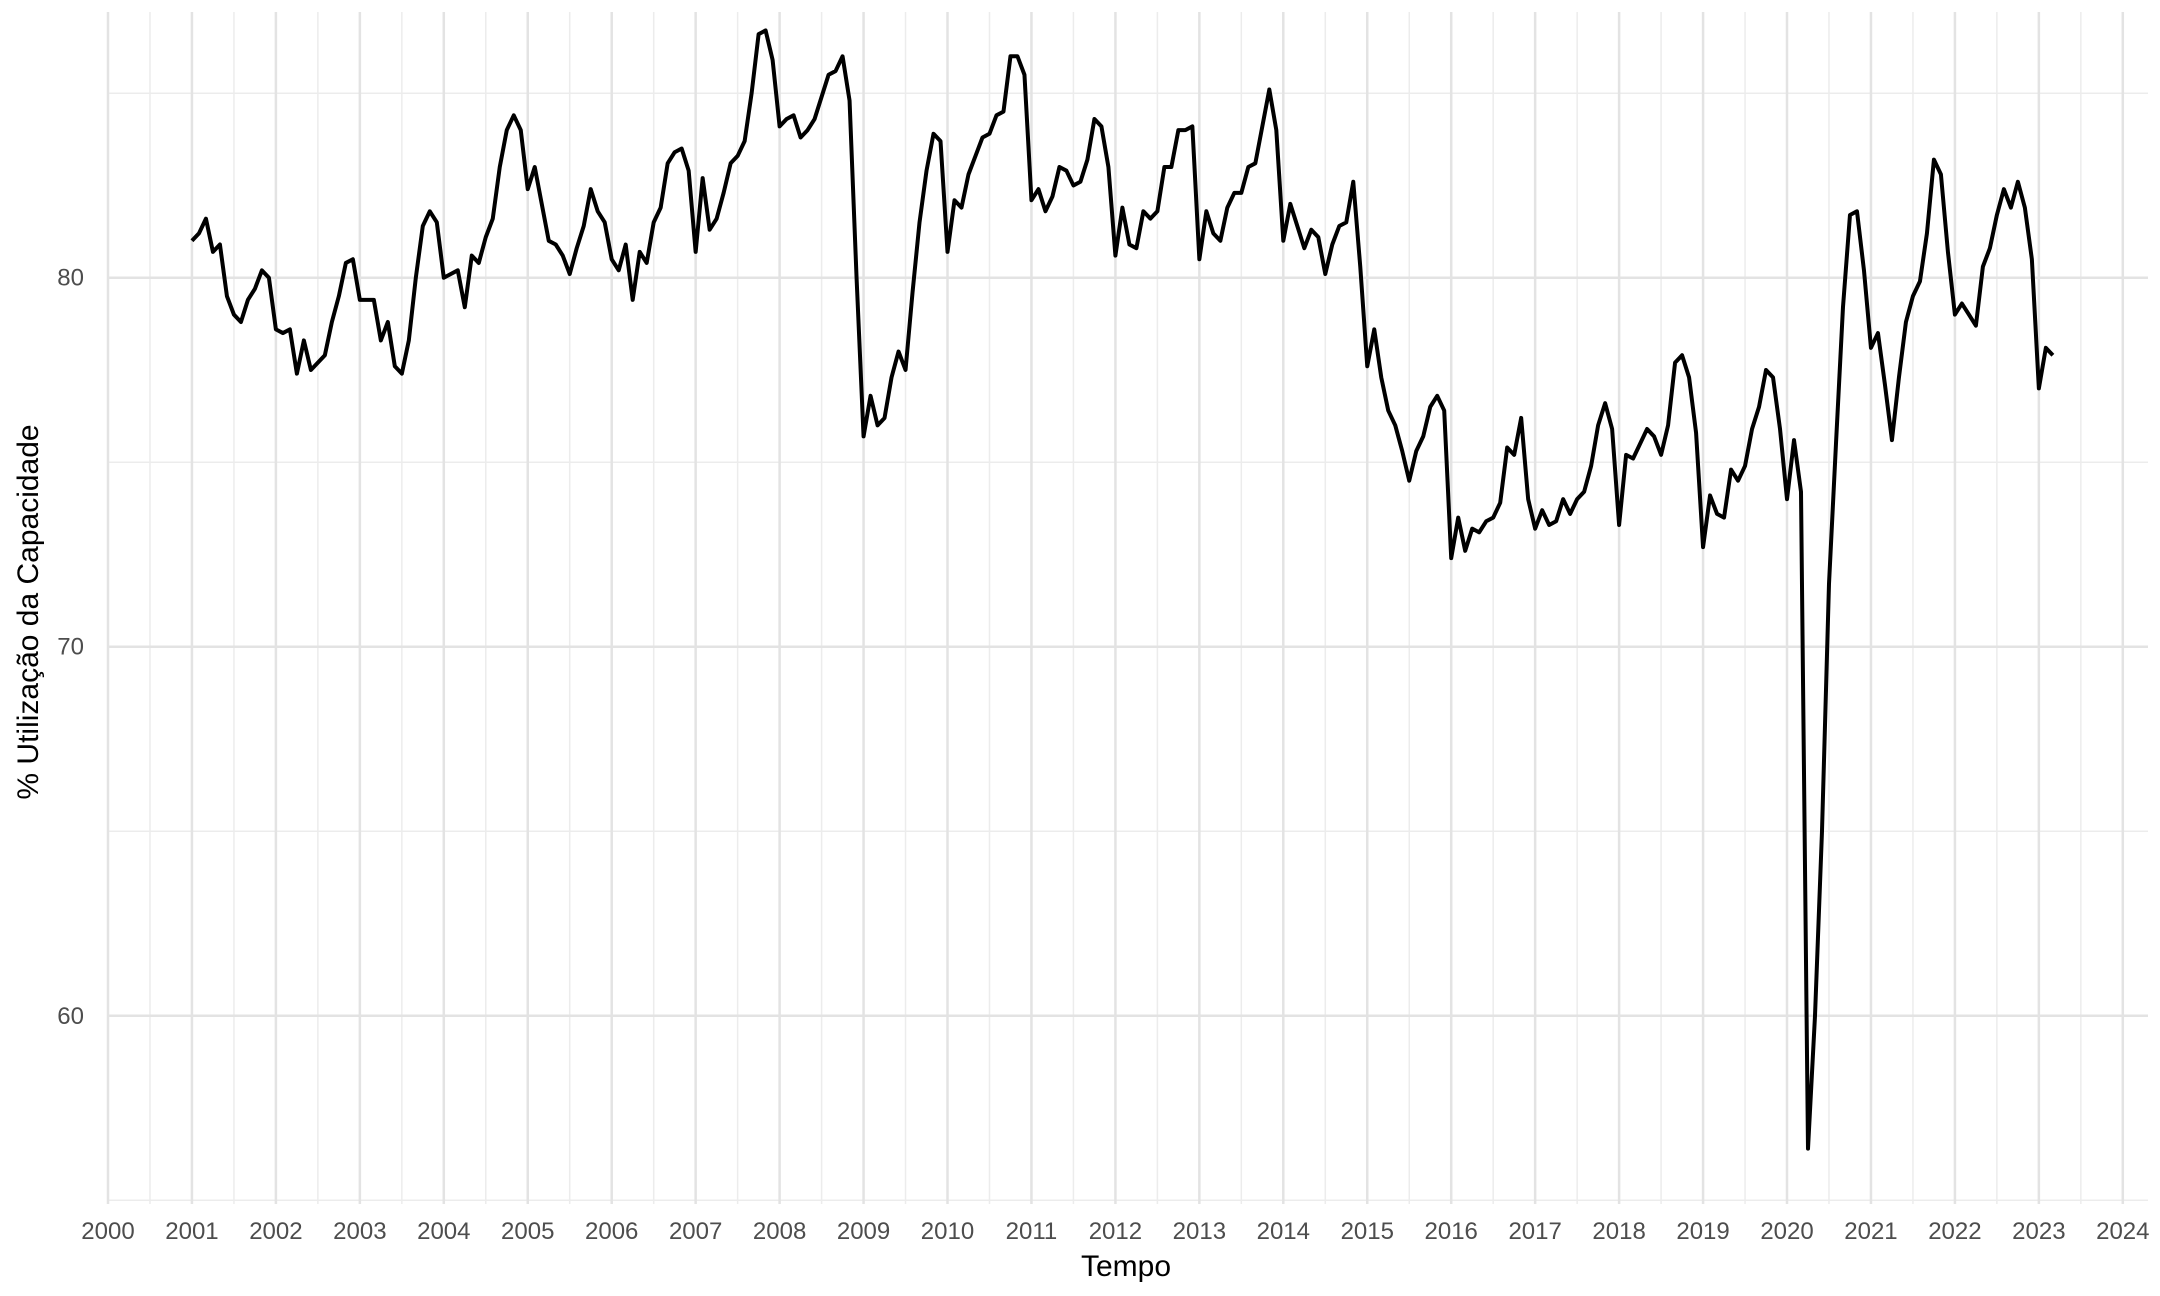 This screenshot has width=2160, height=1296. What do you see at coordinates (1283, 1231) in the screenshot?
I see `x-tick-label: 2014` at bounding box center [1283, 1231].